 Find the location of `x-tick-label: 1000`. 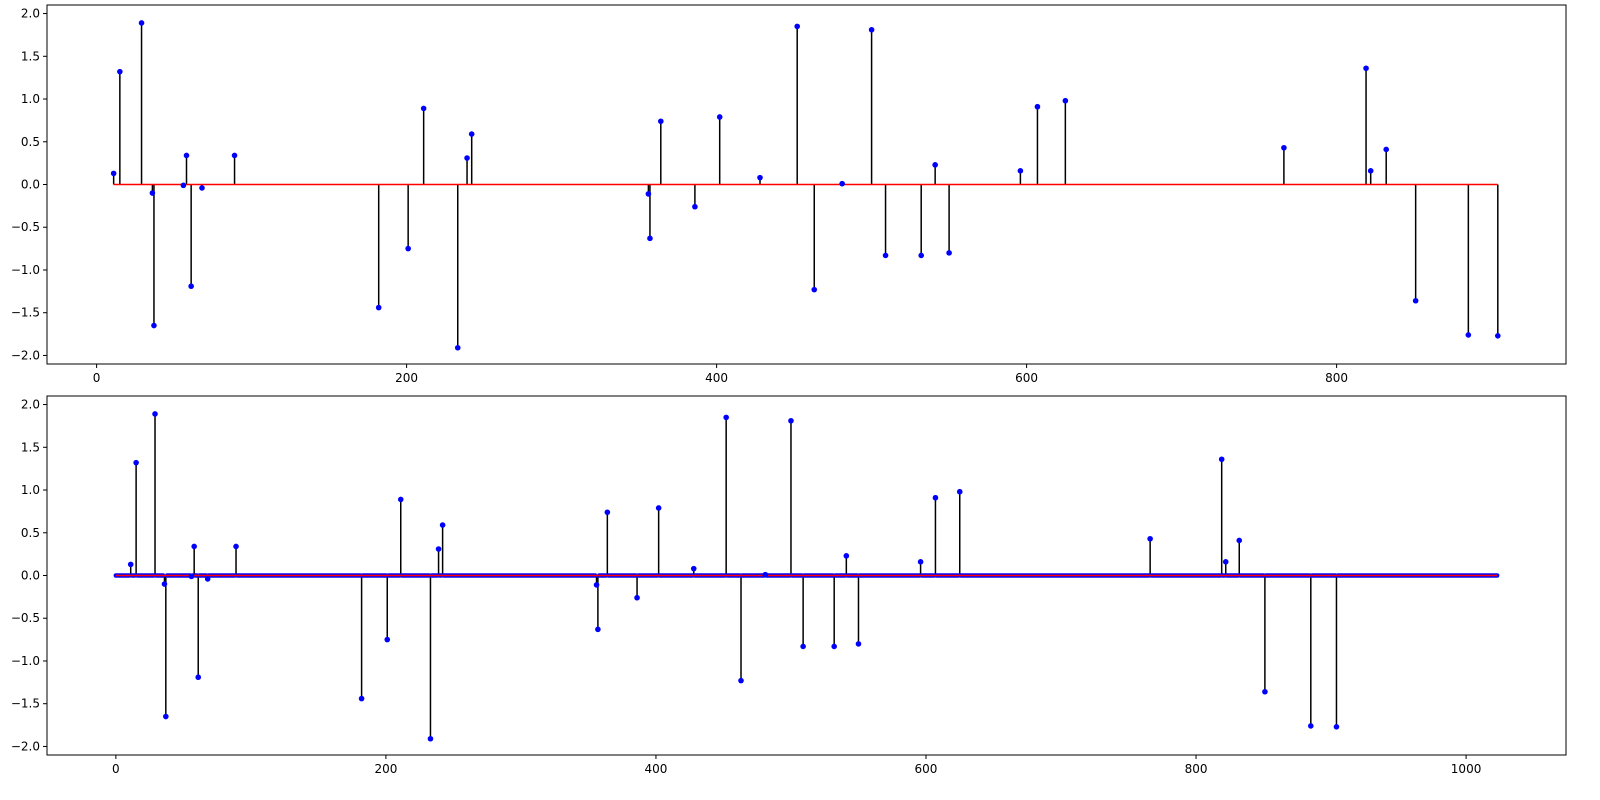

x-tick-label: 1000 is located at coordinates (1466, 769).